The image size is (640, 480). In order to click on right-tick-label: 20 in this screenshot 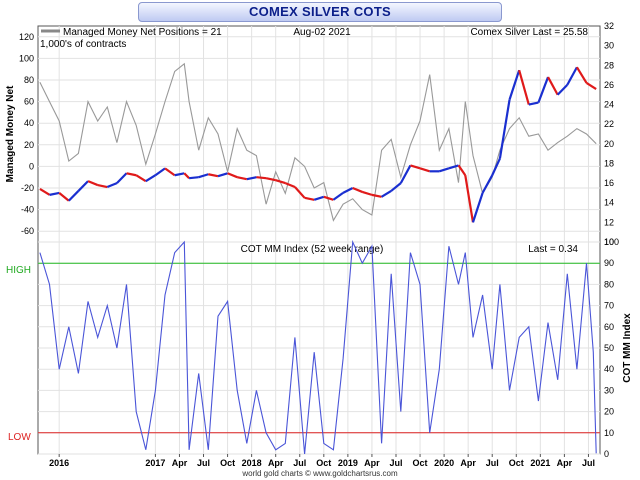, I will do `click(609, 144)`.